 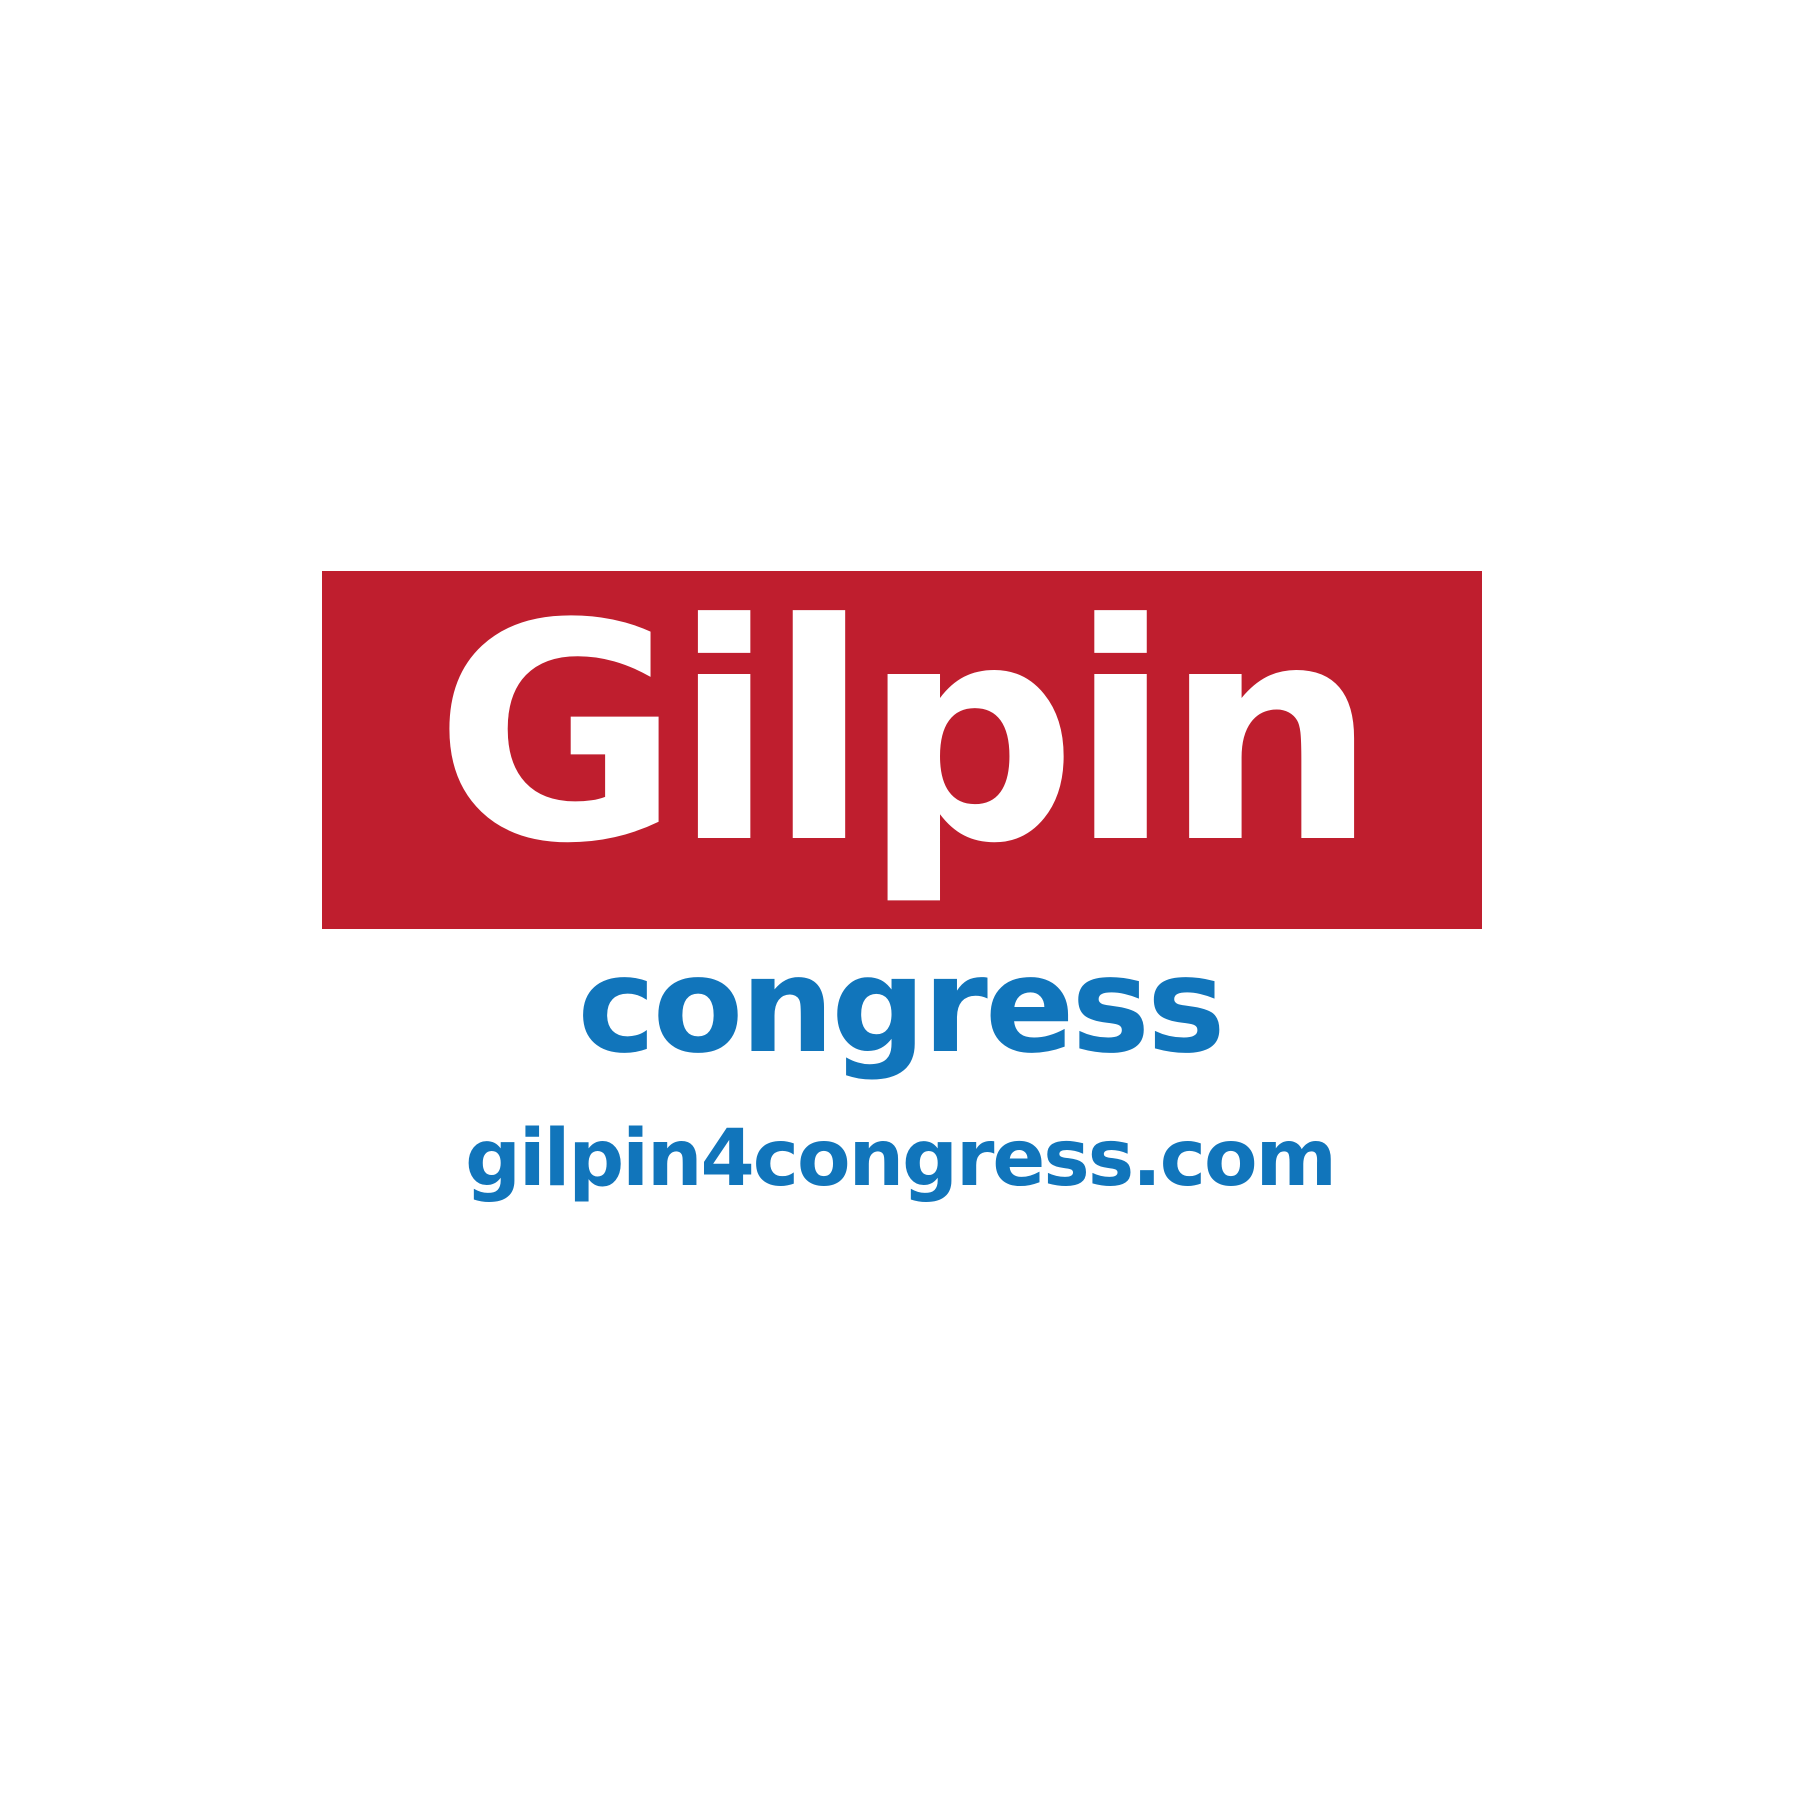 What do you see at coordinates (905, 734) in the screenshot?
I see `candidate-name: Gilpin` at bounding box center [905, 734].